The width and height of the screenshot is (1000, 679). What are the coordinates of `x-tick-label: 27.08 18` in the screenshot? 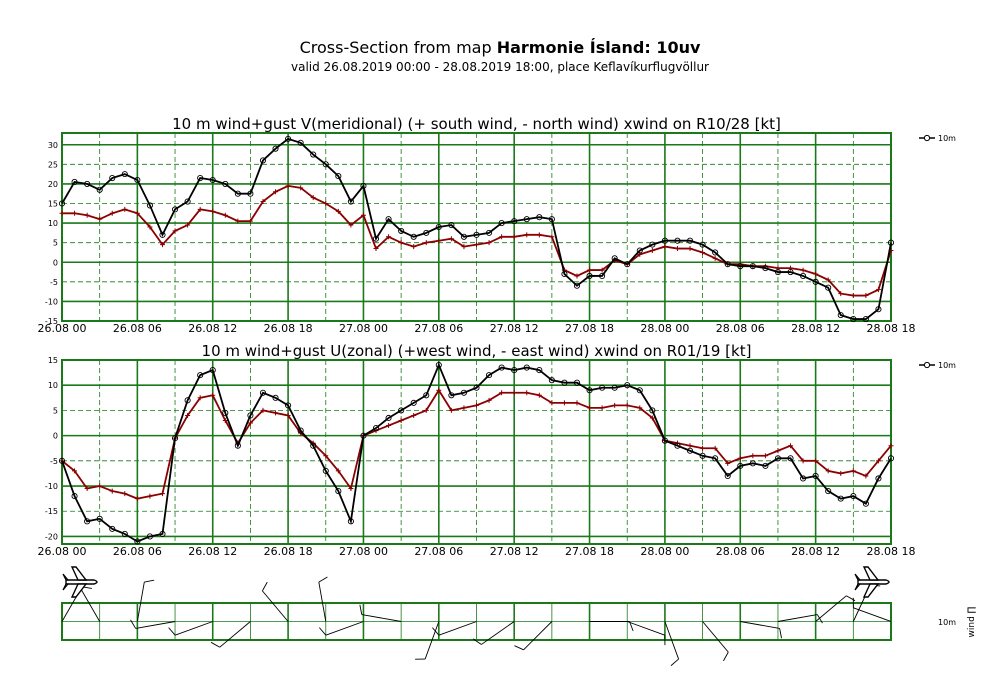 It's located at (589, 551).